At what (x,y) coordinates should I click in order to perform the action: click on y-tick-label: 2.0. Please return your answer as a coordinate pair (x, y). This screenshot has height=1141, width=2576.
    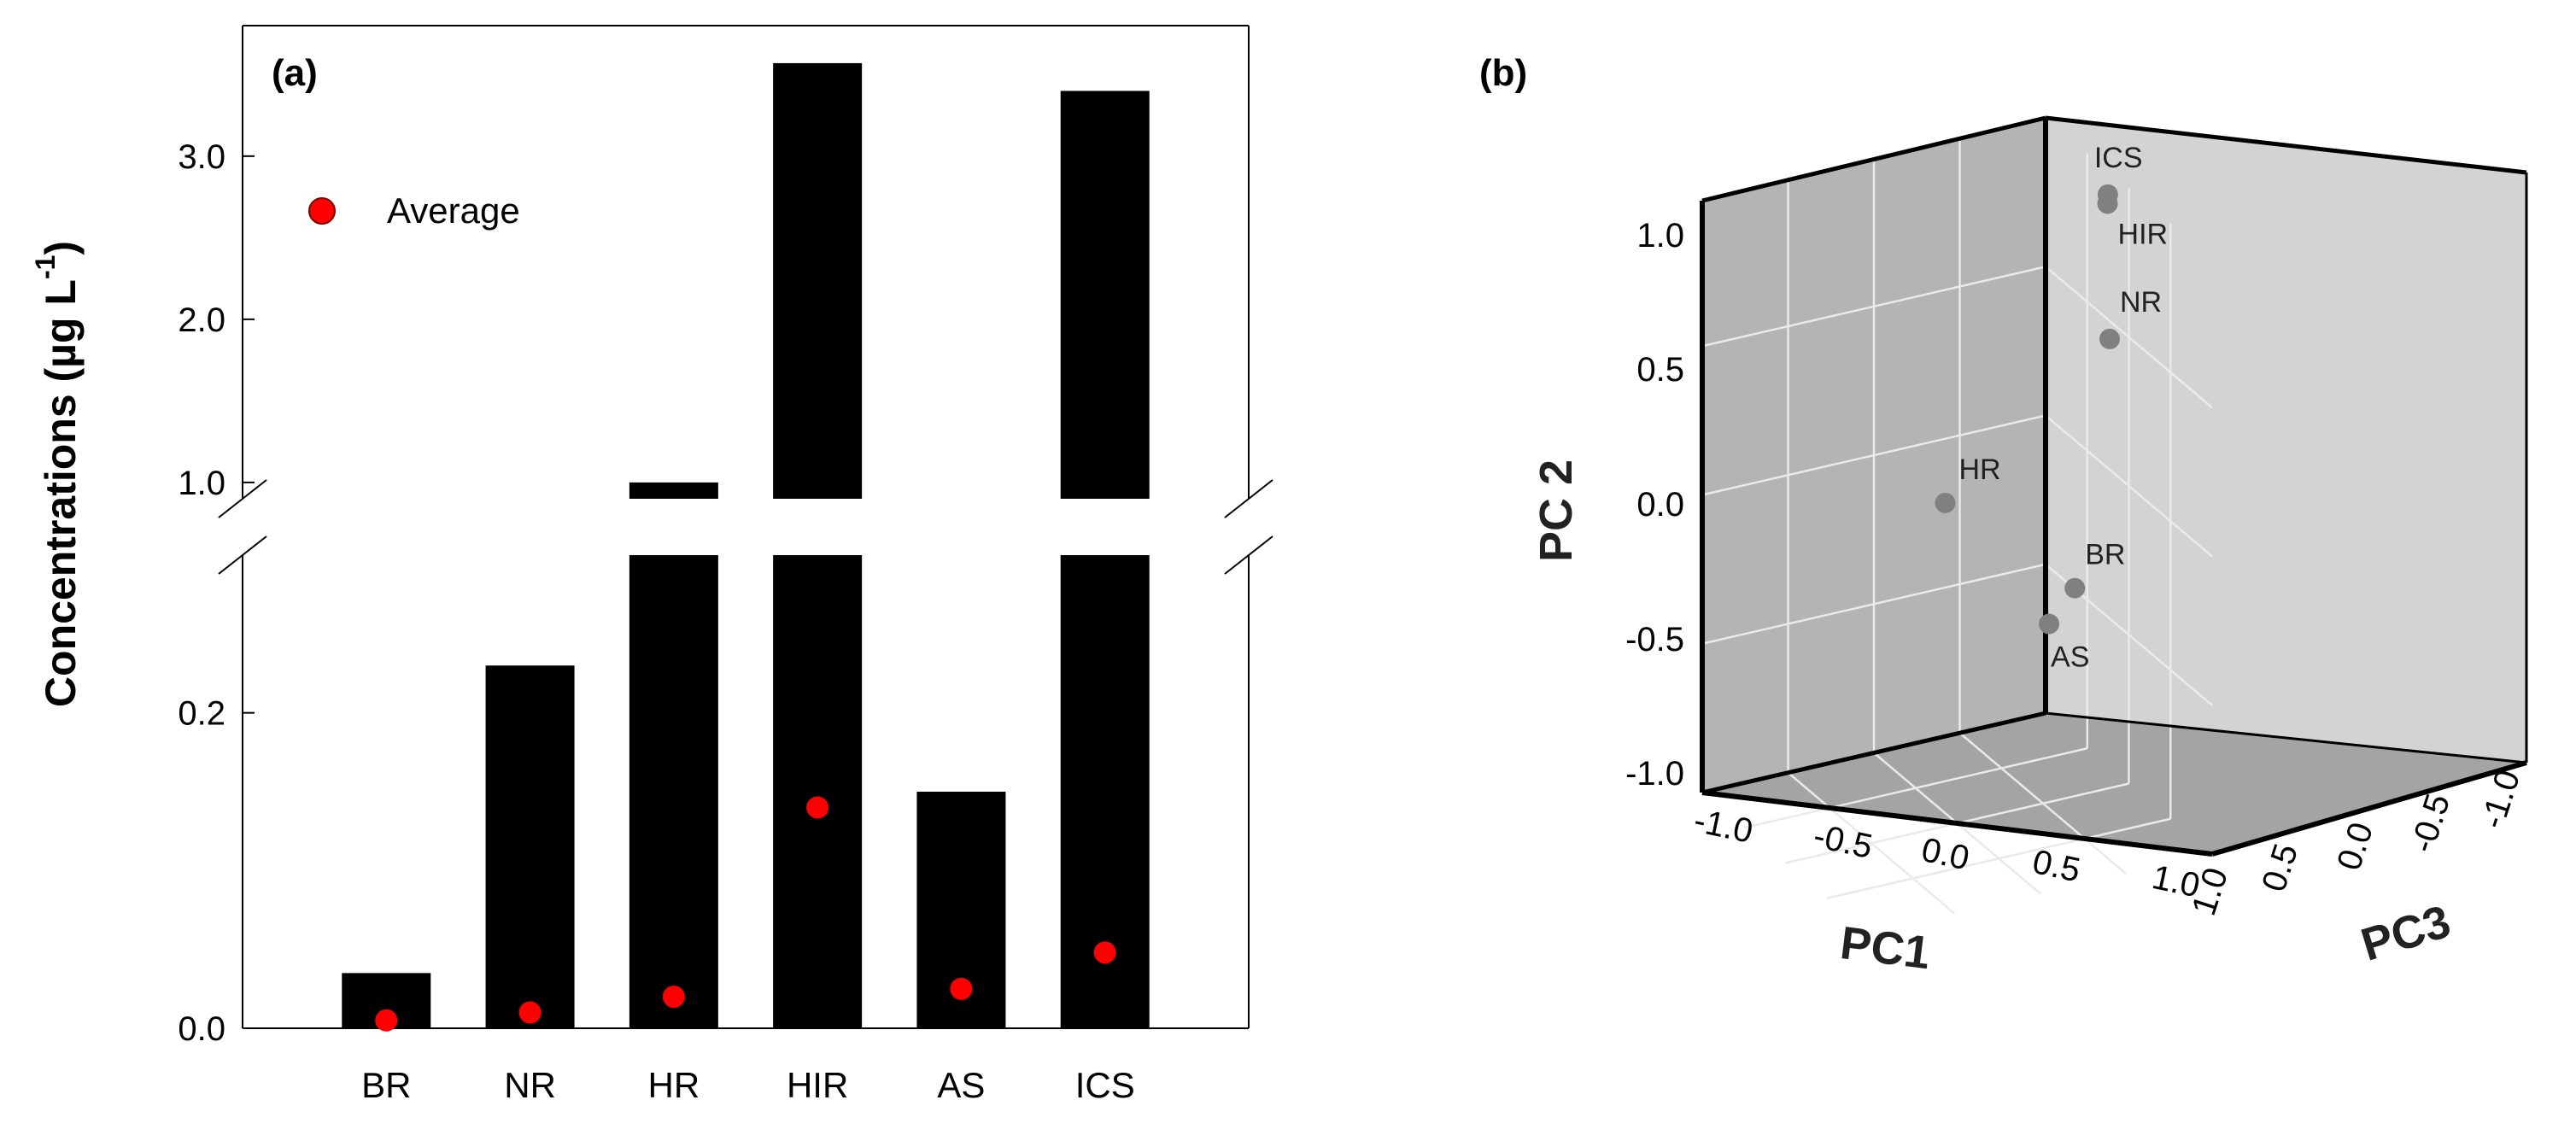
    Looking at the image, I should click on (201, 320).